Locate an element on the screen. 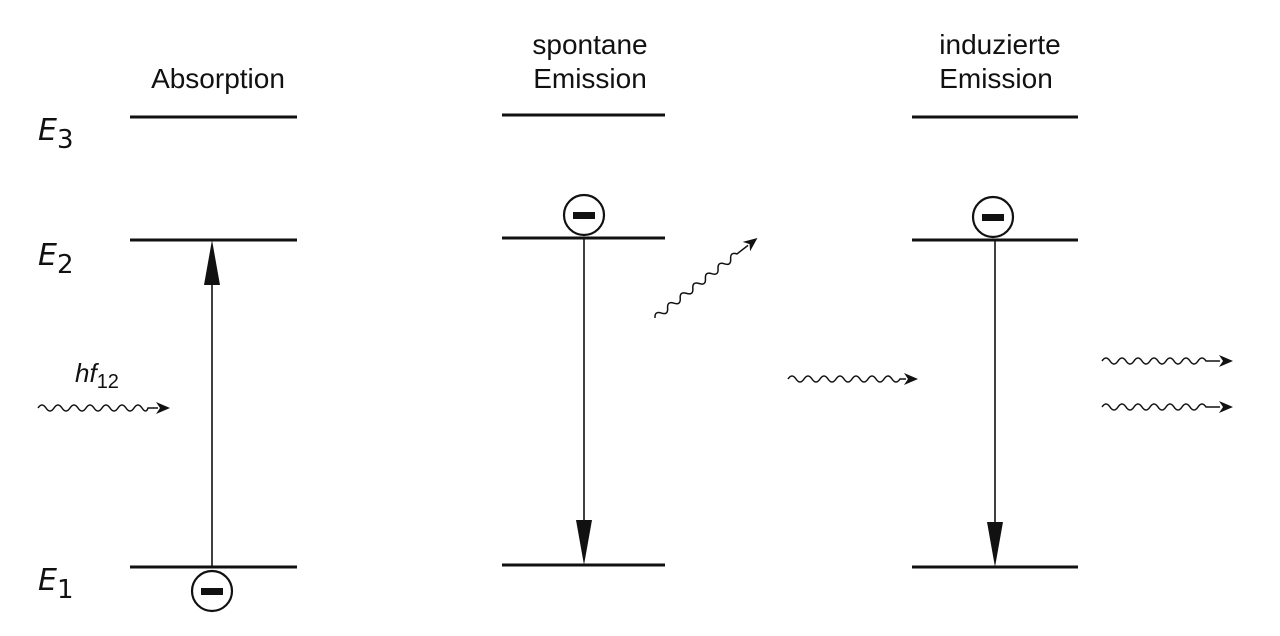 The image size is (1280, 636). label-e1: E1 is located at coordinates (56, 584).